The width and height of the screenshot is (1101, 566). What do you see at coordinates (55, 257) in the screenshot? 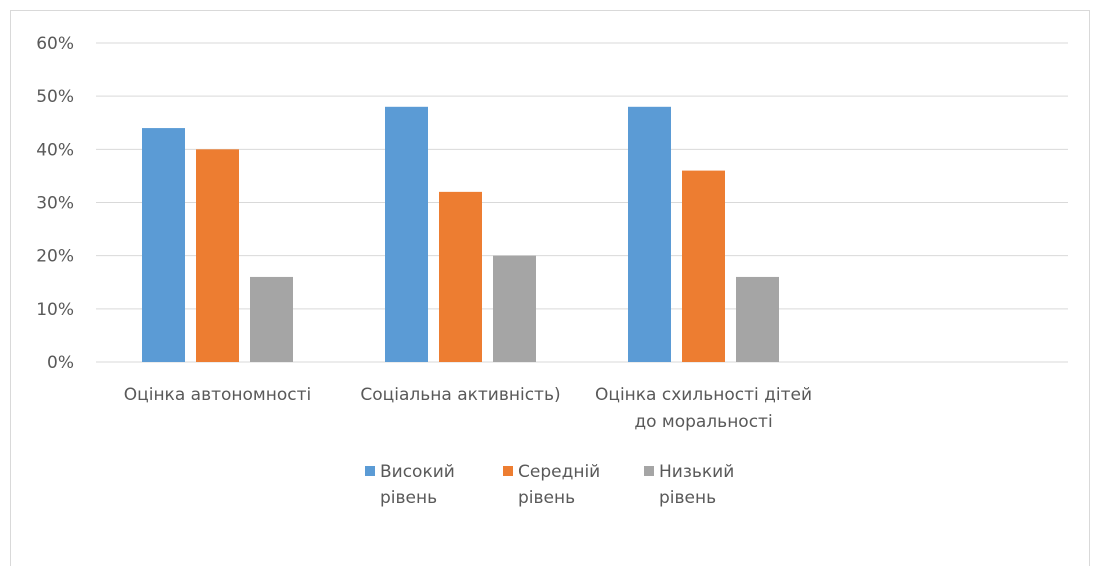
I see `y-tick-label: 20%` at bounding box center [55, 257].